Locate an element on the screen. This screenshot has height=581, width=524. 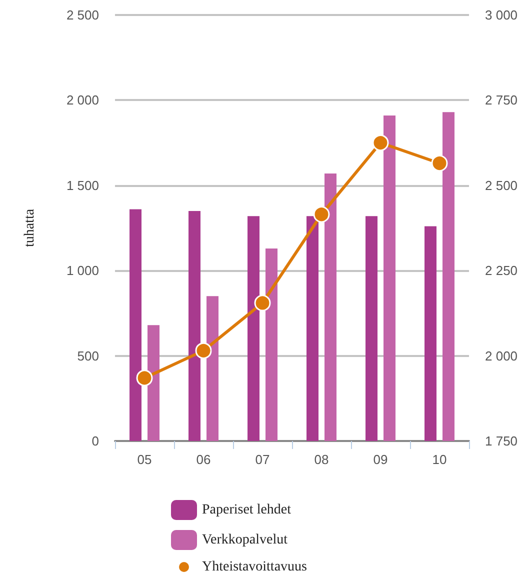
y-axis-title: tuhatta is located at coordinates (30, 228).